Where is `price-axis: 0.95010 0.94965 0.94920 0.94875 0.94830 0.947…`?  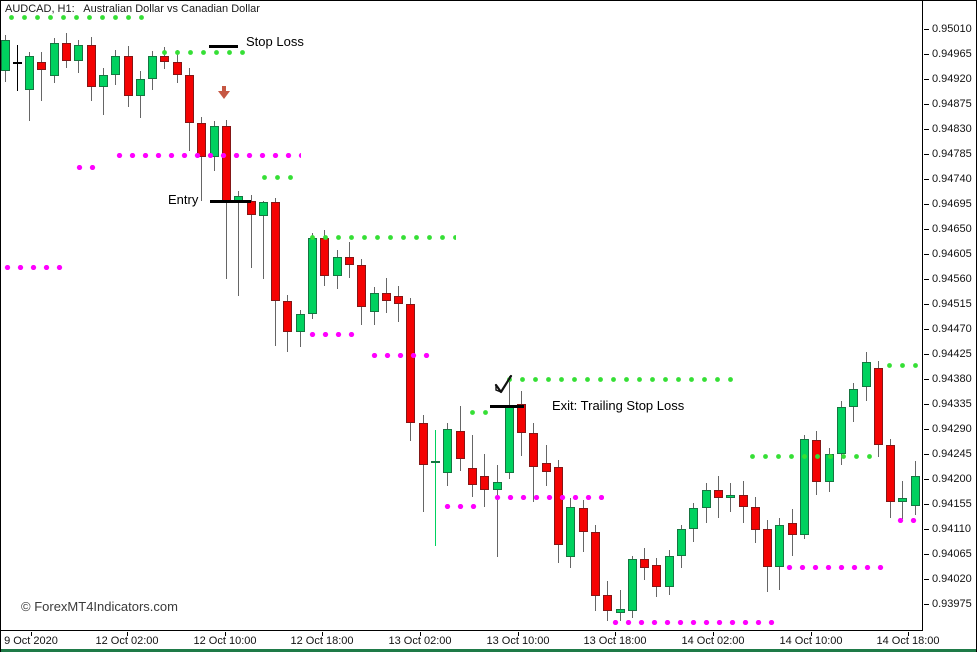
price-axis: 0.95010 0.94965 0.94920 0.94875 0.94830 0.947… is located at coordinates (950, 316).